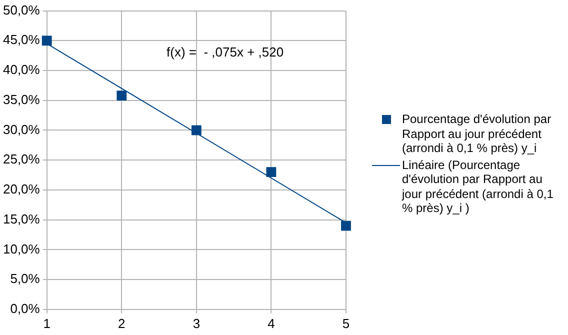 The image size is (568, 335). I want to click on y-tick-label: 35,0%, so click(21, 99).